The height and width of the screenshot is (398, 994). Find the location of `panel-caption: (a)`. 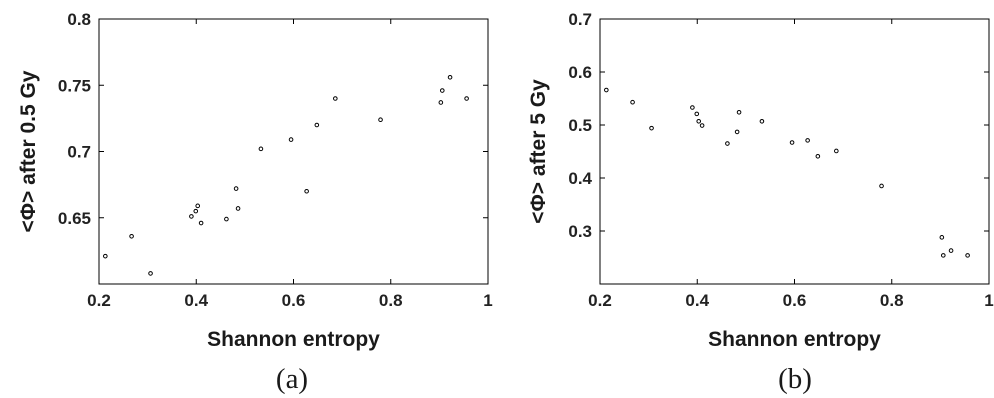

panel-caption: (a) is located at coordinates (292, 379).